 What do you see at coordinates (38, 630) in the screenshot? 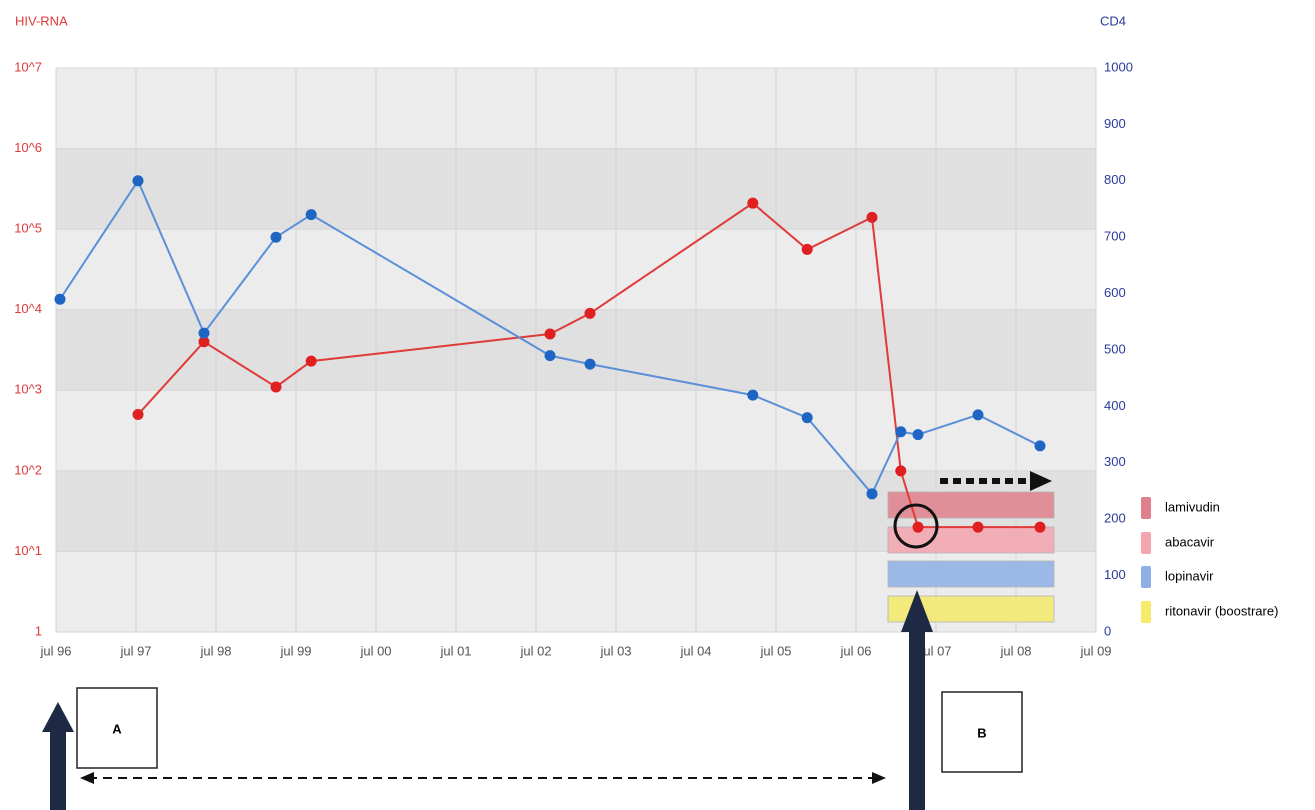
I see `y-tick-label: 1` at bounding box center [38, 630].